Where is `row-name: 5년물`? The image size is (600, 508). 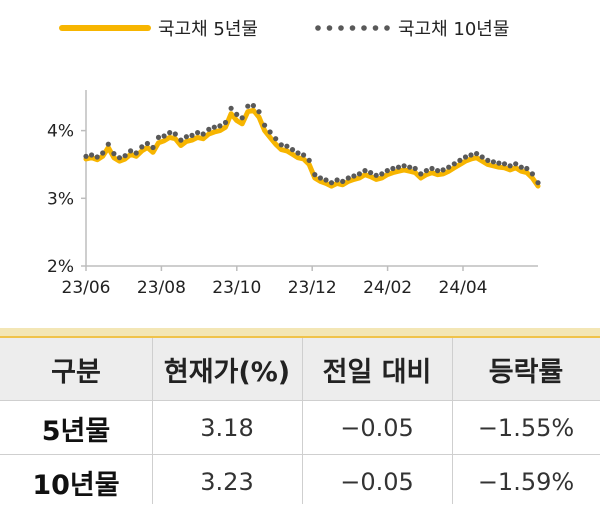
row-name: 5년물 is located at coordinates (76, 431).